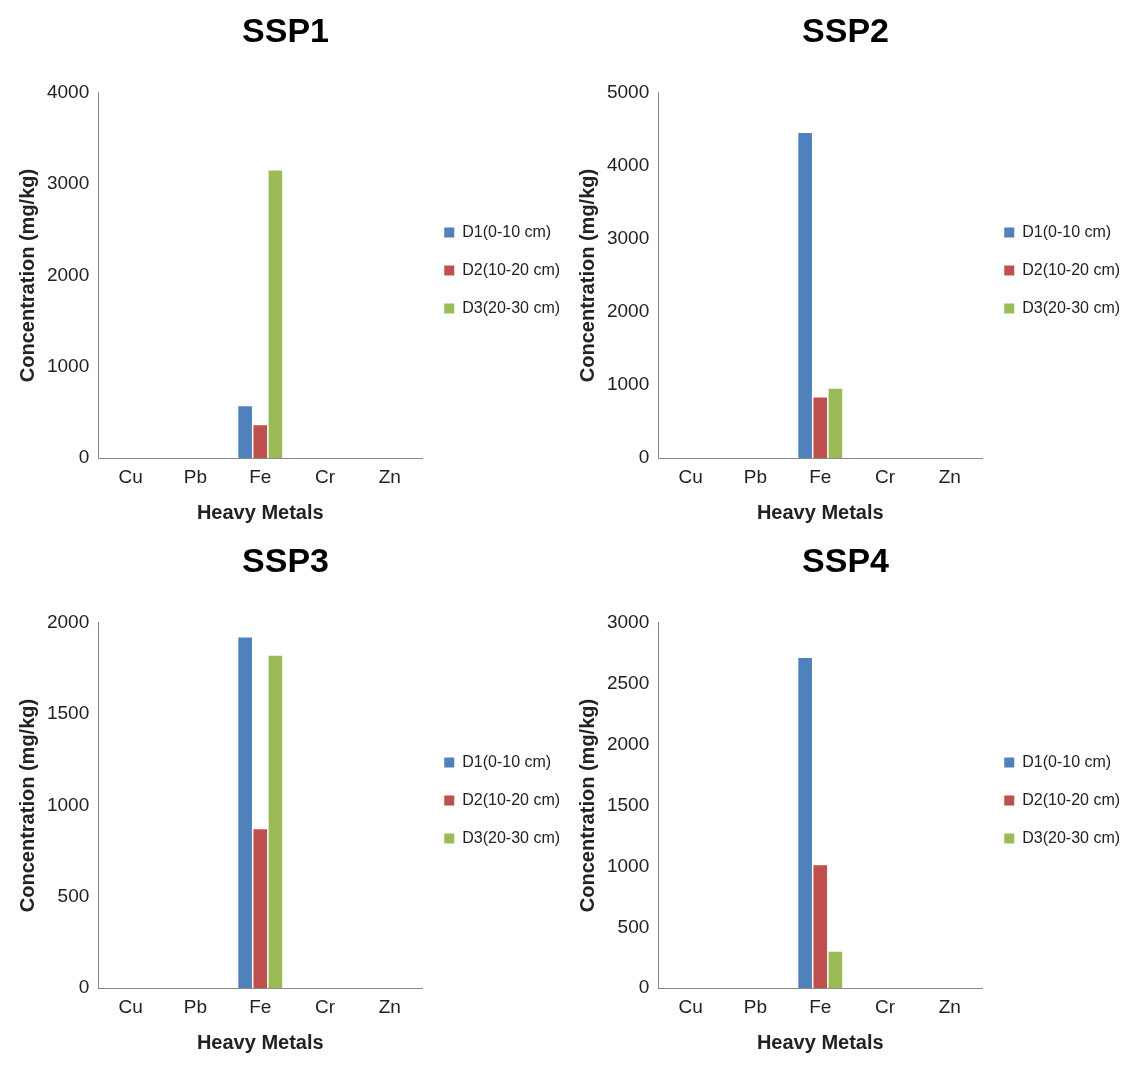 This screenshot has width=1131, height=1080. Describe the element at coordinates (845, 29) in the screenshot. I see `chart-title: SSP2` at that location.